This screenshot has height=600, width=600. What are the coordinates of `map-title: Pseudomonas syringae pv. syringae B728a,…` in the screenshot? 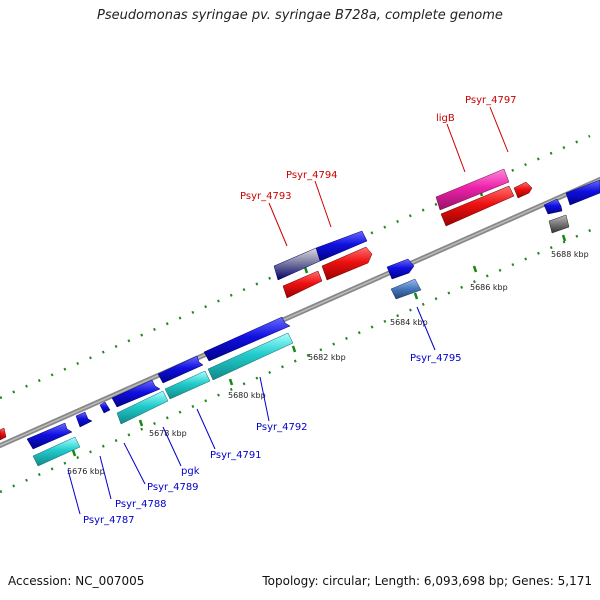 It's located at (300, 15).